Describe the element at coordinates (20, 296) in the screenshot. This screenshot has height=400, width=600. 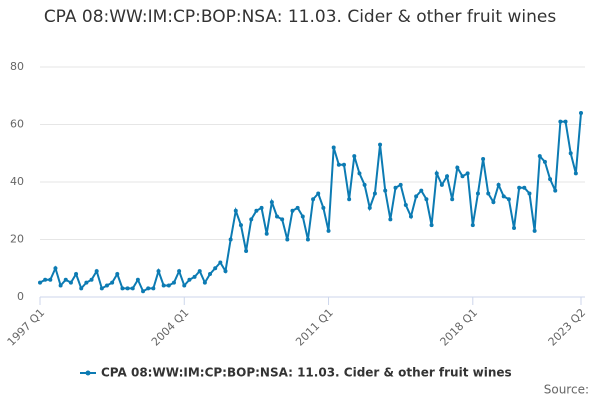
I see `y-tick-label: 0` at that location.